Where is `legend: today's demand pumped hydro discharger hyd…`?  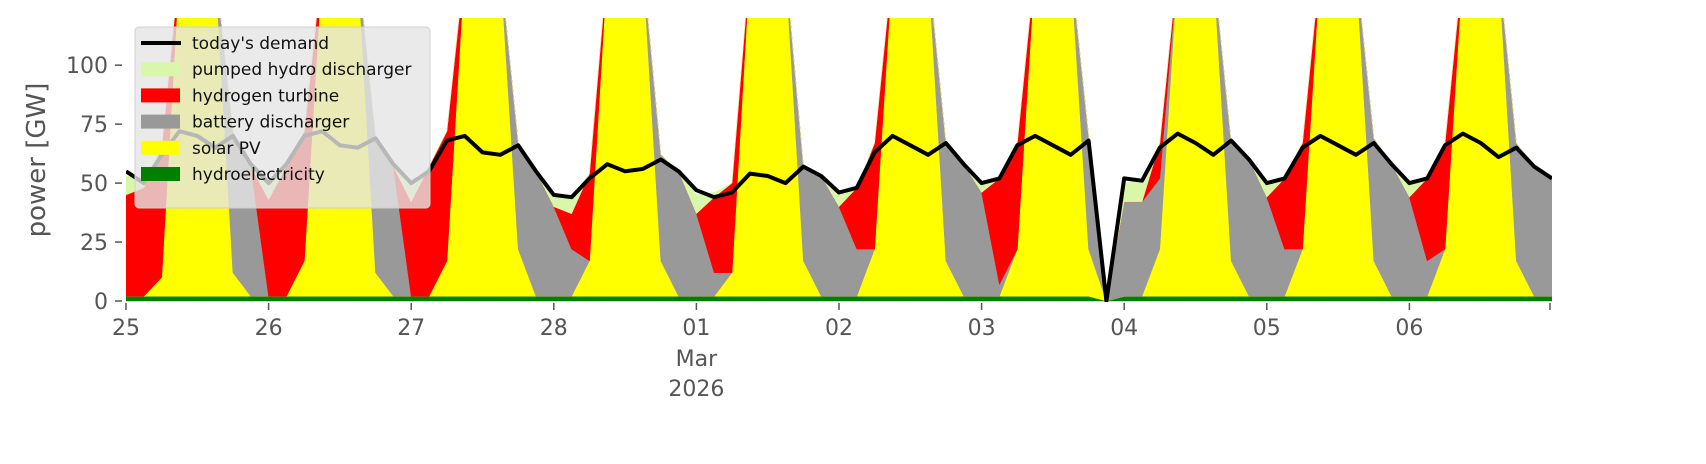 legend: today's demand pumped hydro discharger hyd… is located at coordinates (282, 117).